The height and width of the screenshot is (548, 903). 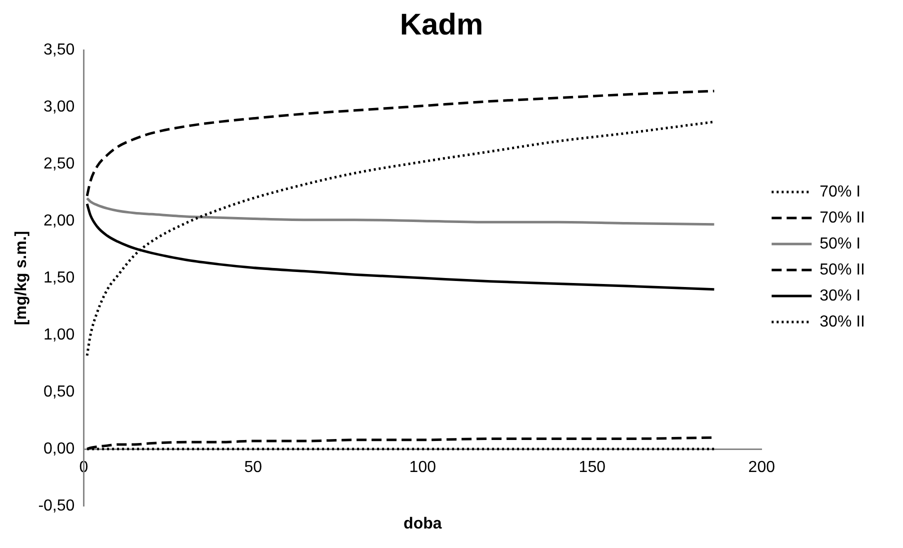 I want to click on chart-title: Kadm, so click(x=442, y=25).